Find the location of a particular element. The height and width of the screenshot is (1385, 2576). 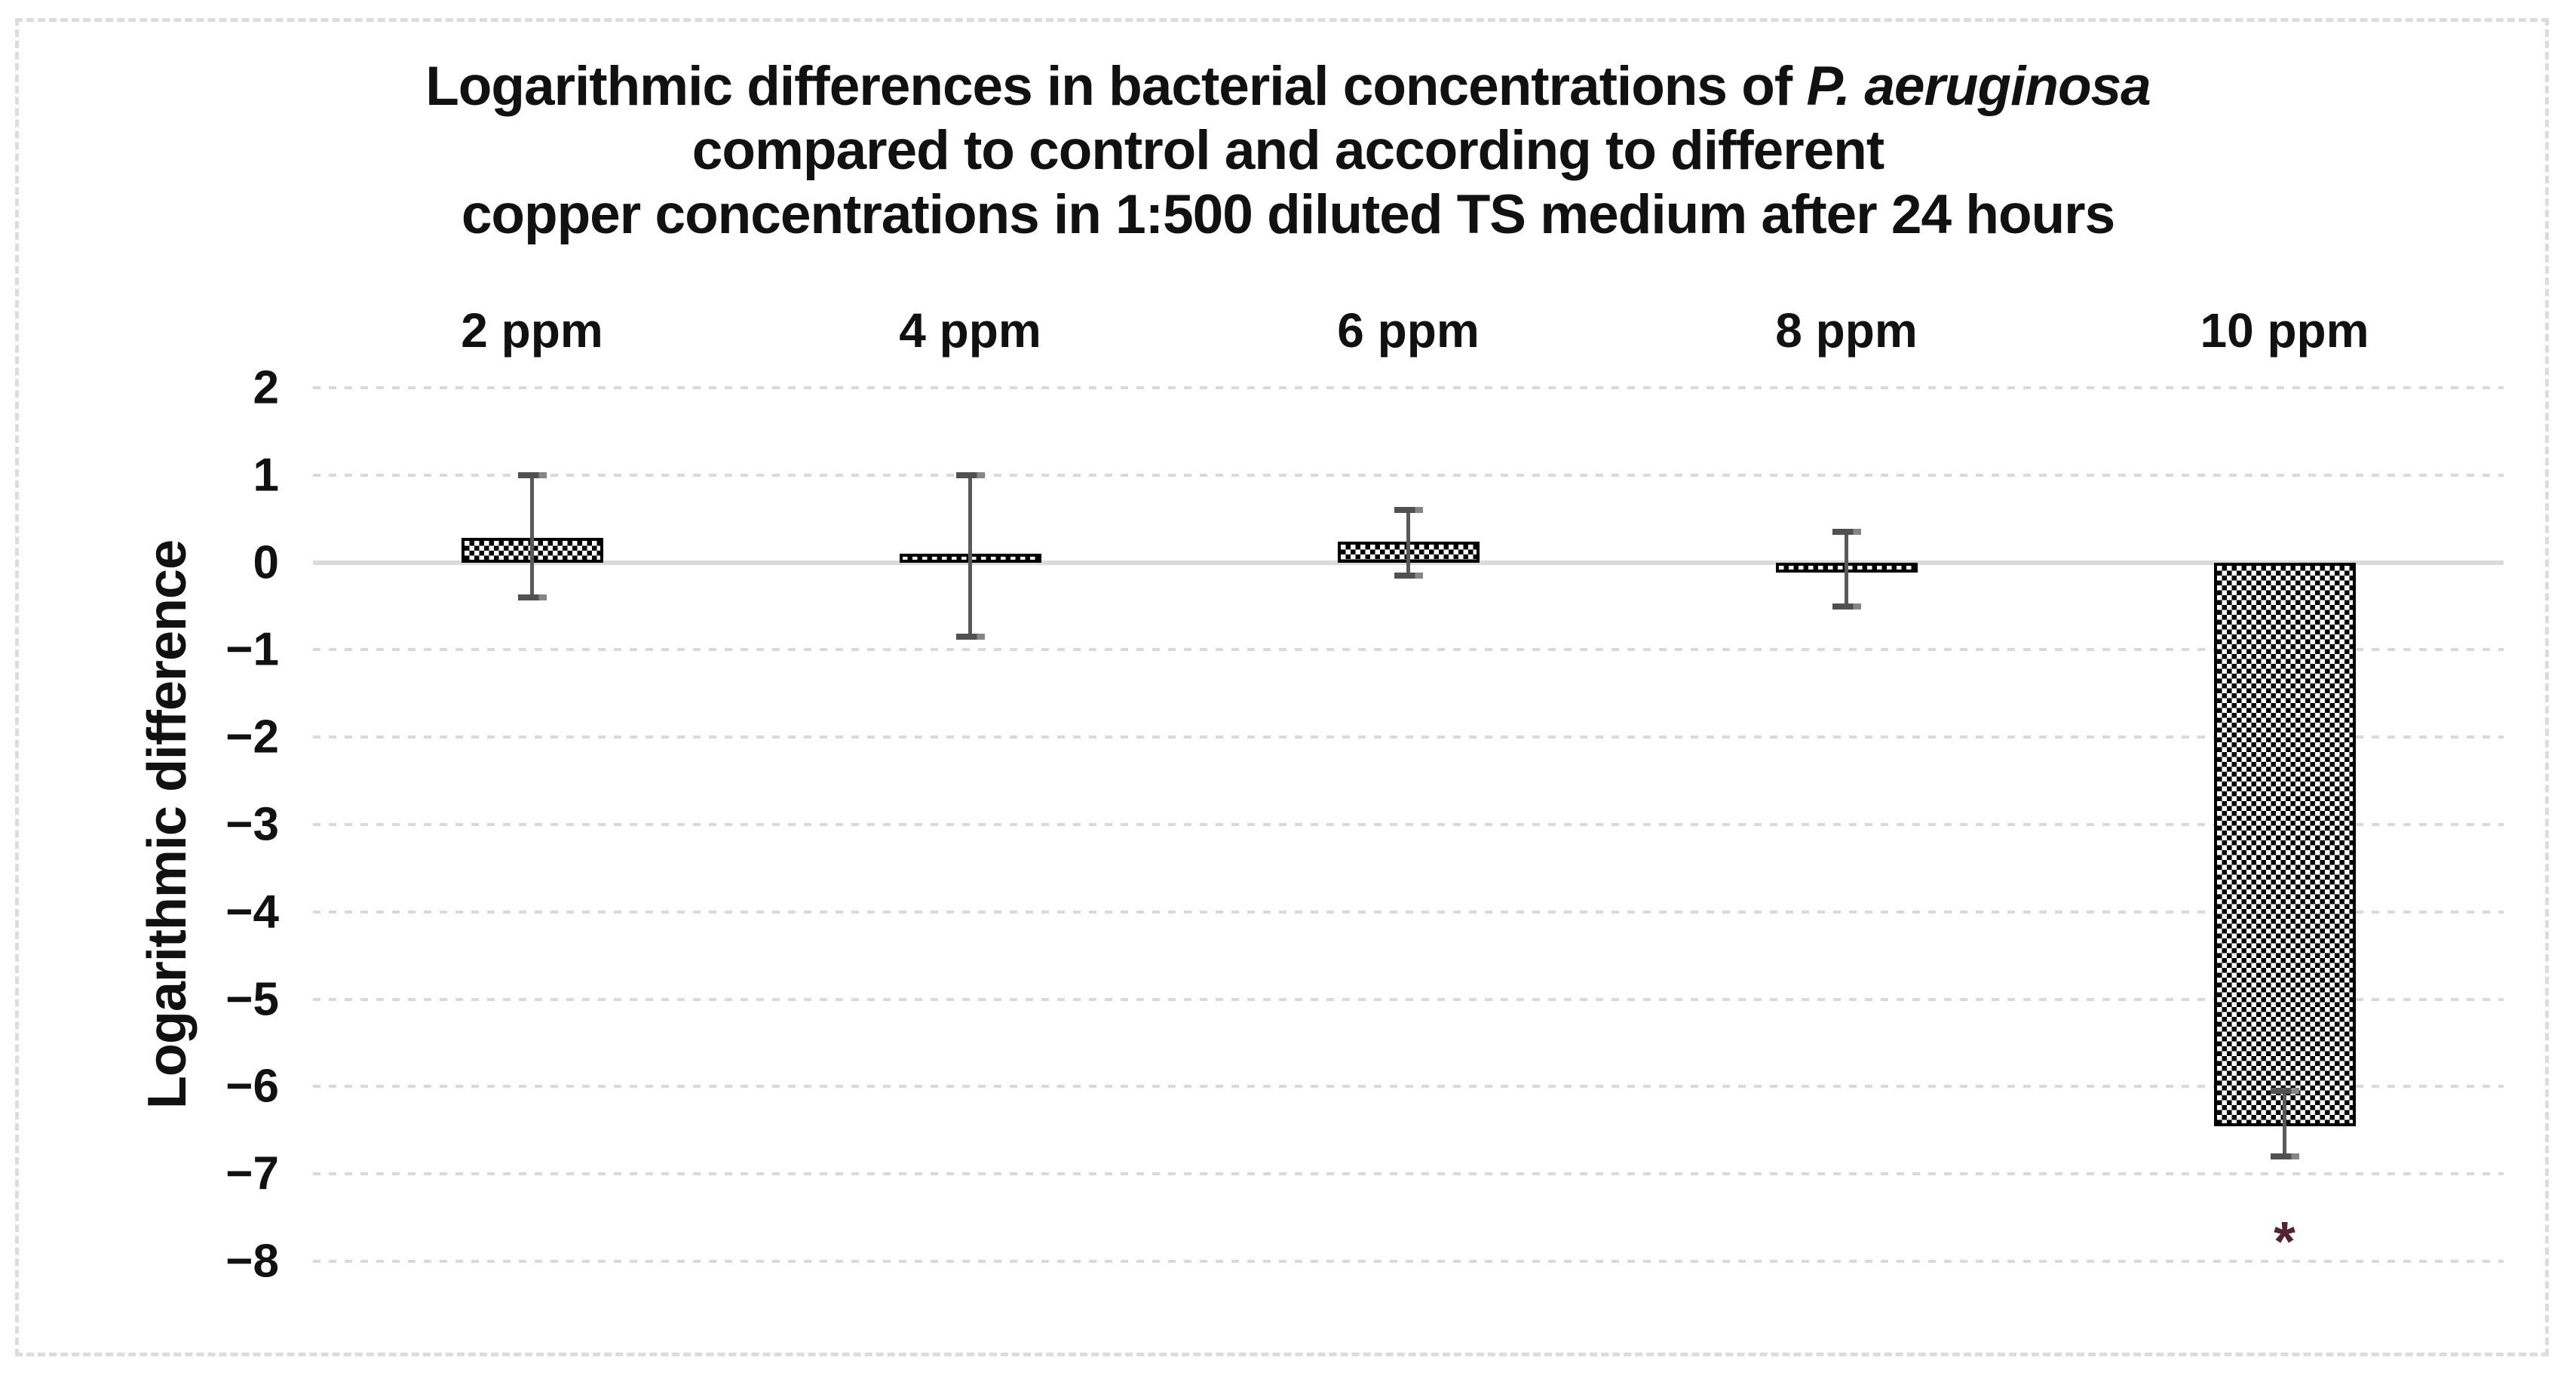

error-bar-10-ppm is located at coordinates (2284, 1124).